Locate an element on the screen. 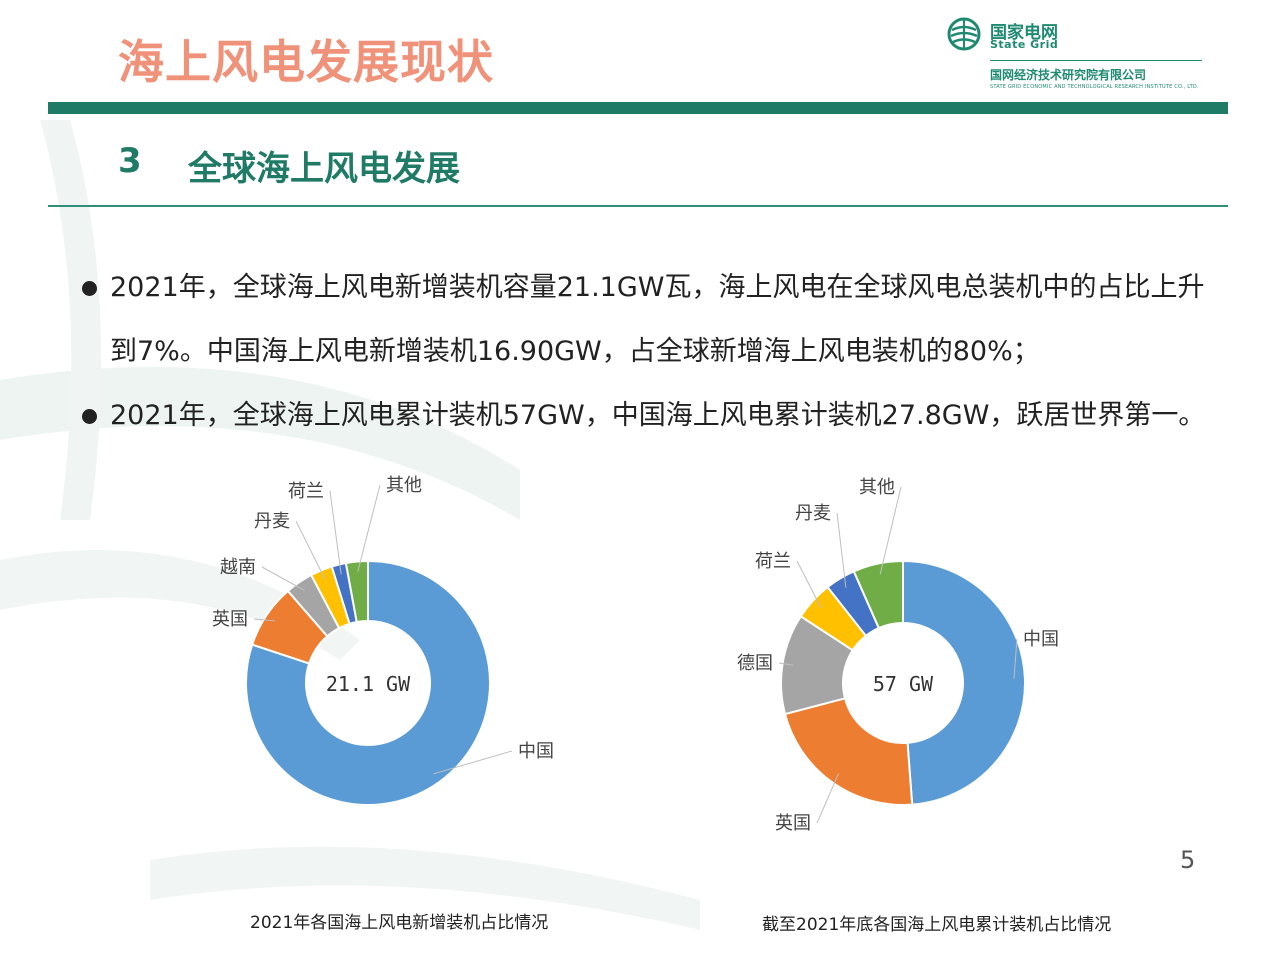  slice-label-0-3: 丹麦 is located at coordinates (272, 521).